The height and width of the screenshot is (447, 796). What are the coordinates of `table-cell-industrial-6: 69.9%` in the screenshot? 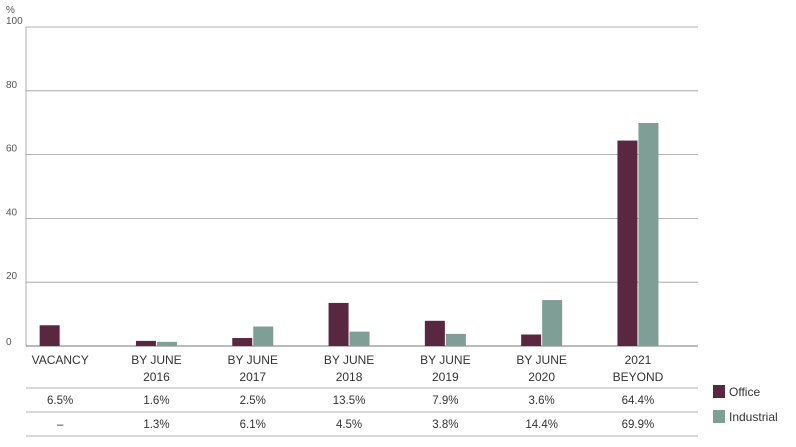 It's located at (638, 425).